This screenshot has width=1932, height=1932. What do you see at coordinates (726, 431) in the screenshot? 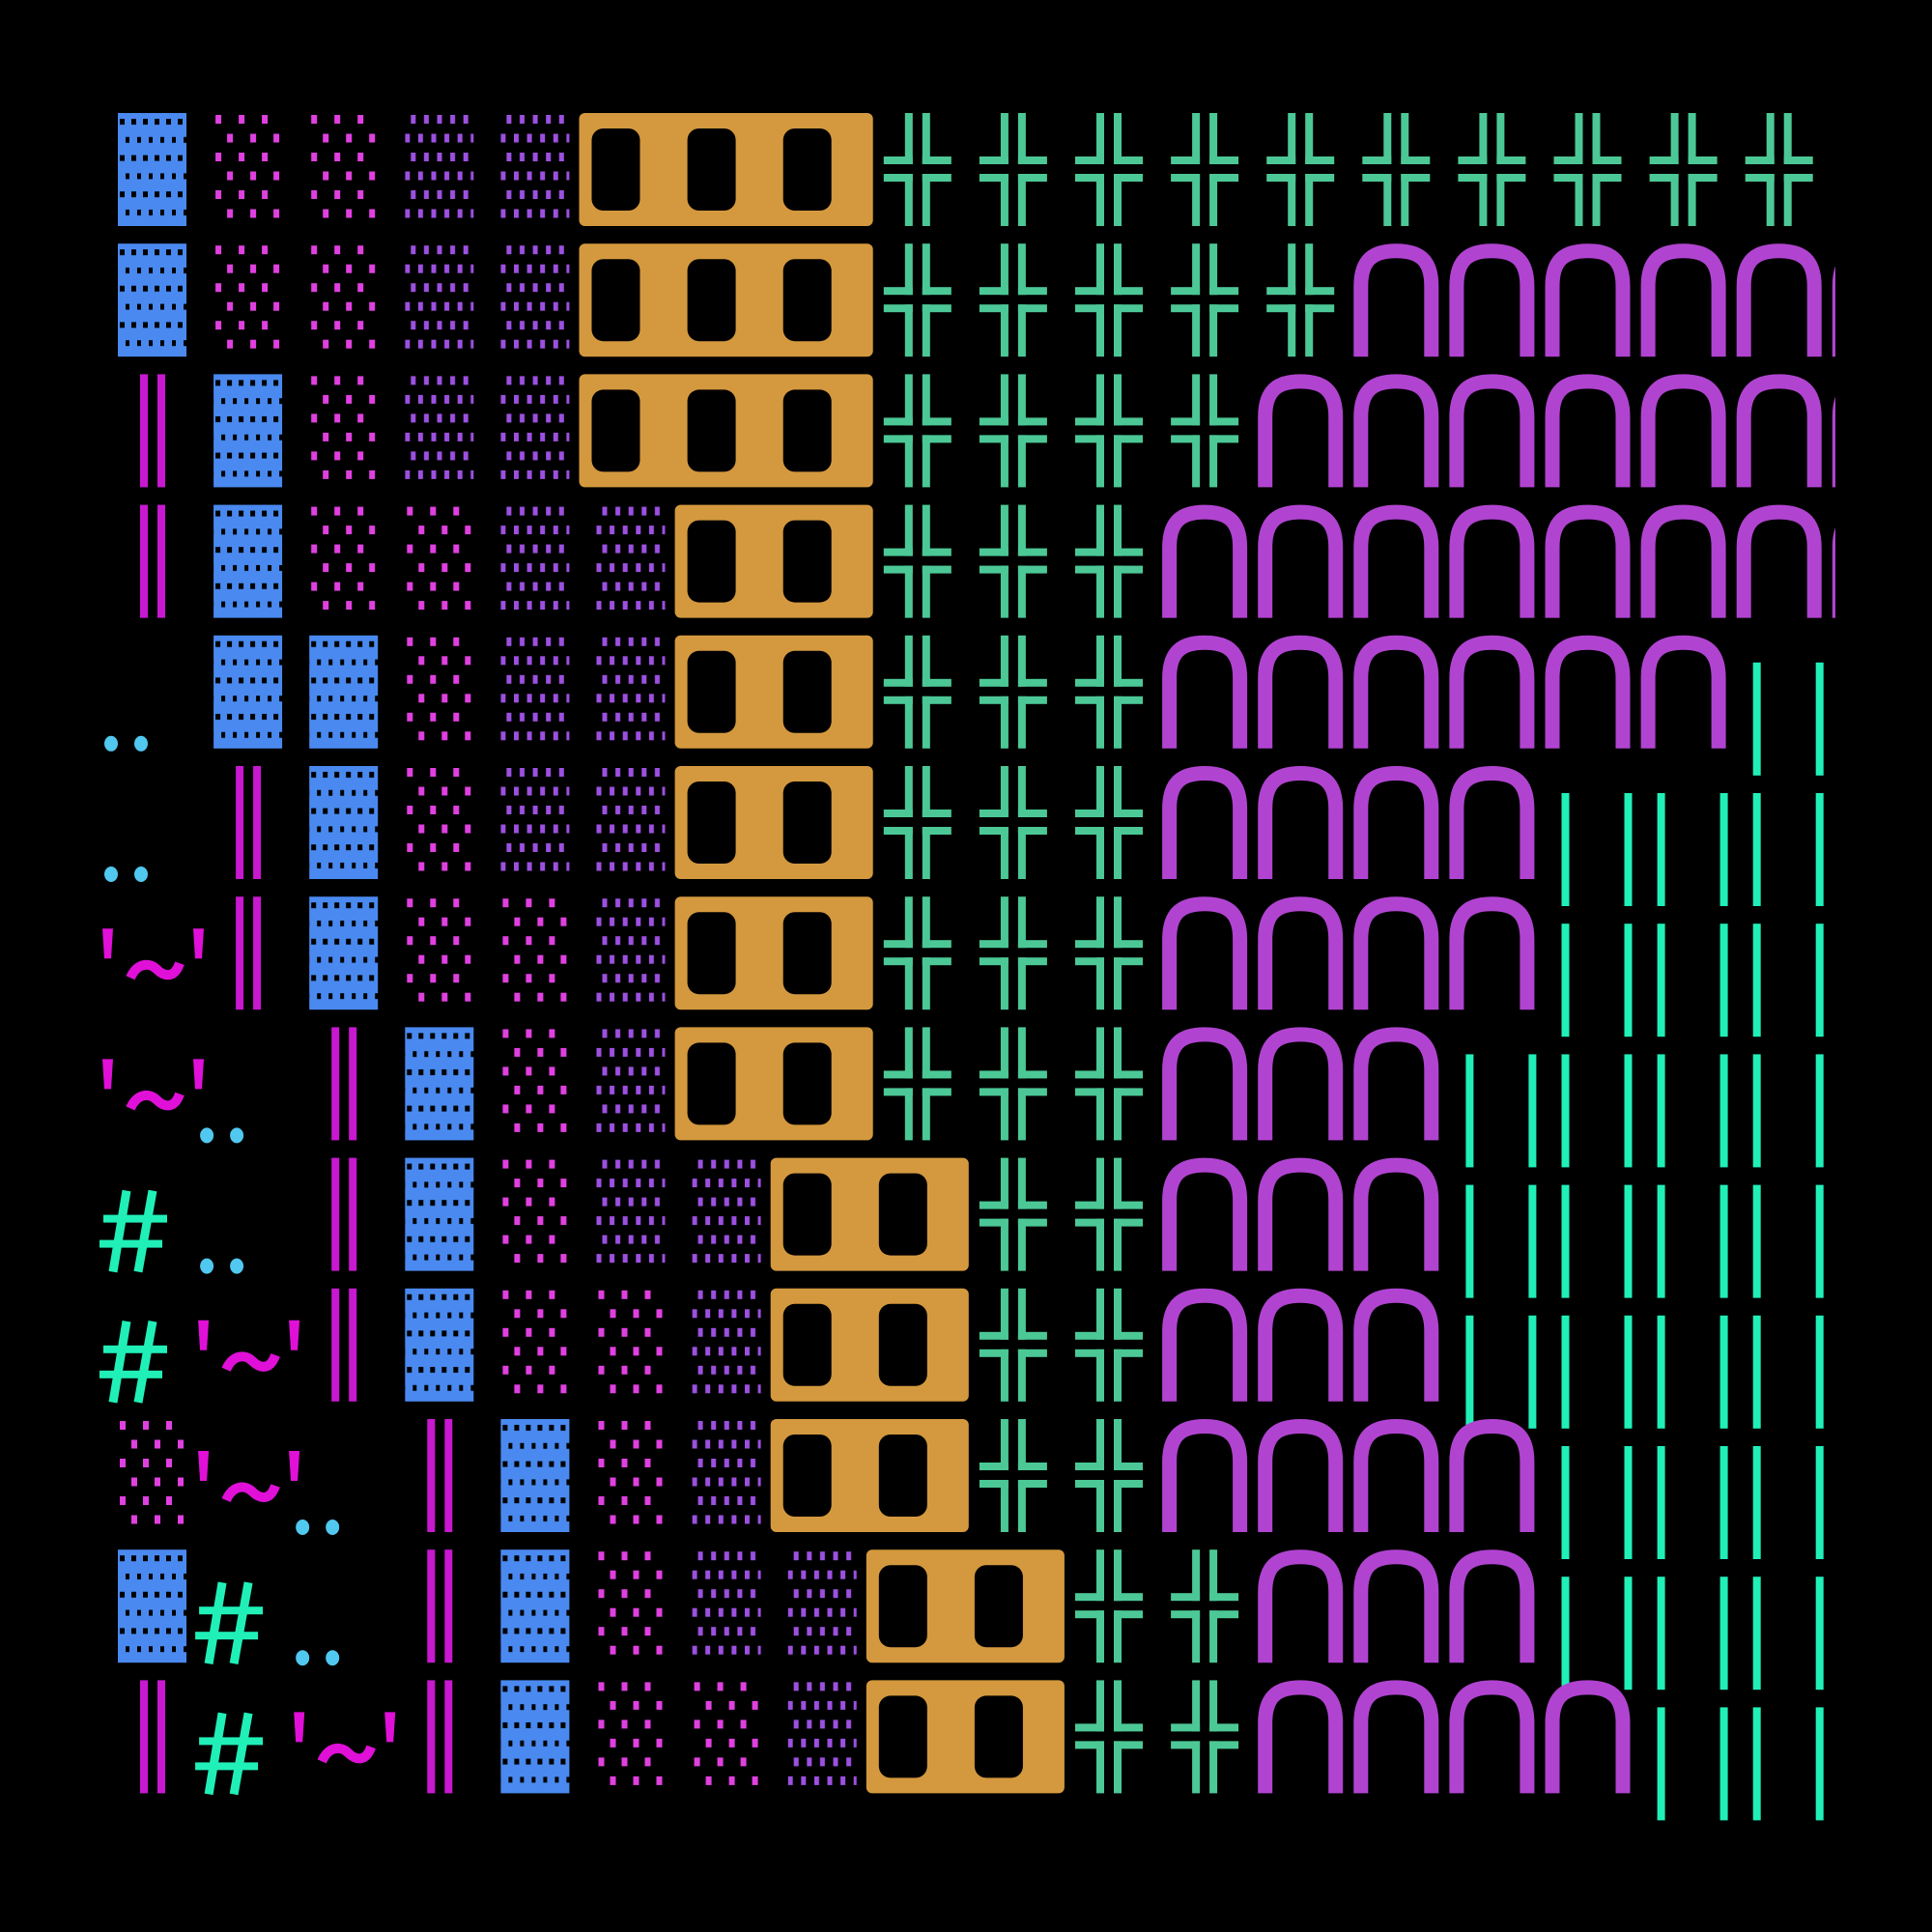
I see `serif-pillar-run` at bounding box center [726, 431].